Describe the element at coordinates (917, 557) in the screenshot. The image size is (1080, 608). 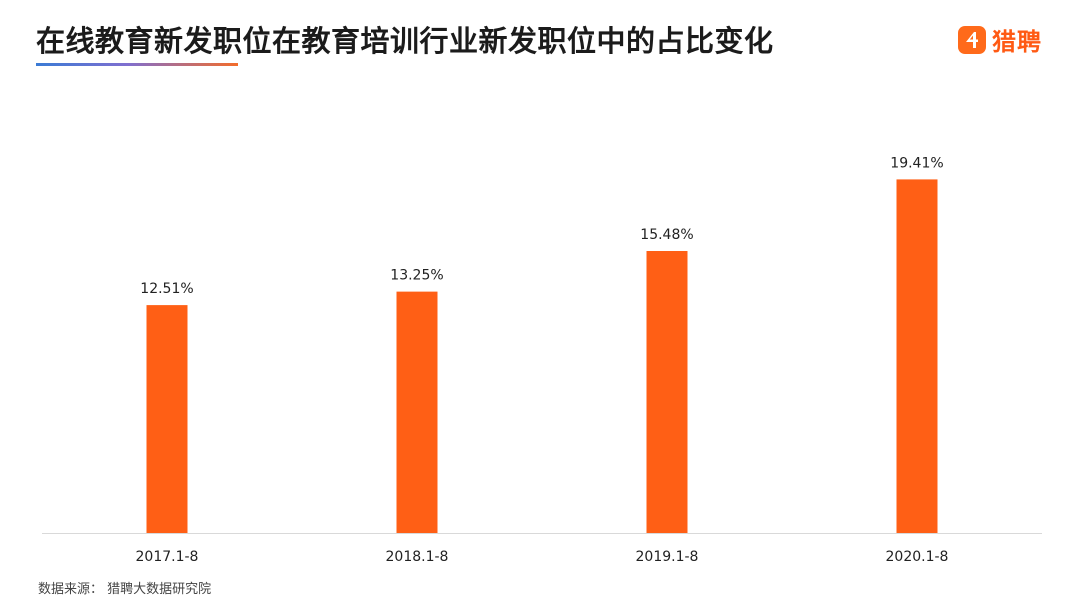
I see `x-tick-label: 2020.1-8` at that location.